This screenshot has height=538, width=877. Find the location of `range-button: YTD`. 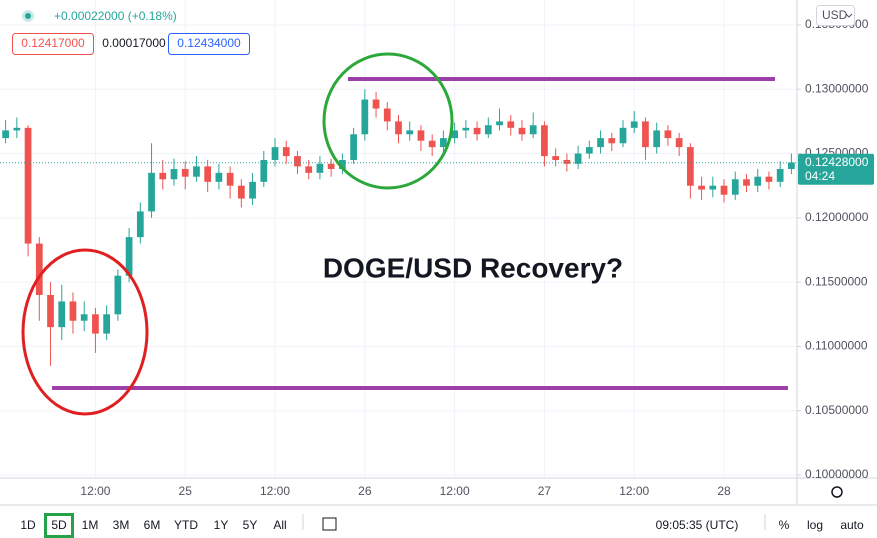

range-button: YTD is located at coordinates (186, 525).